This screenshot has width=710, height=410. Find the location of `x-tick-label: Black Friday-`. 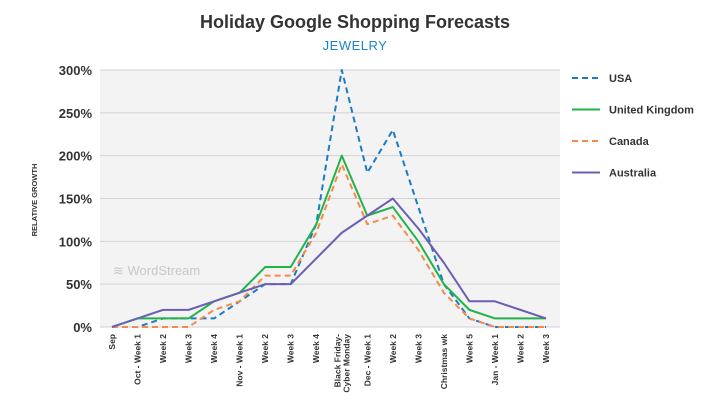

x-tick-label: Black Friday- is located at coordinates (337, 361).